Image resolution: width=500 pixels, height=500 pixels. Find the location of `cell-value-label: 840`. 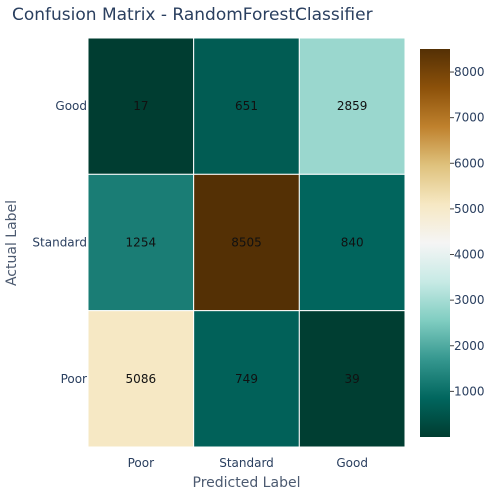

cell-value-label: 840 is located at coordinates (352, 243).